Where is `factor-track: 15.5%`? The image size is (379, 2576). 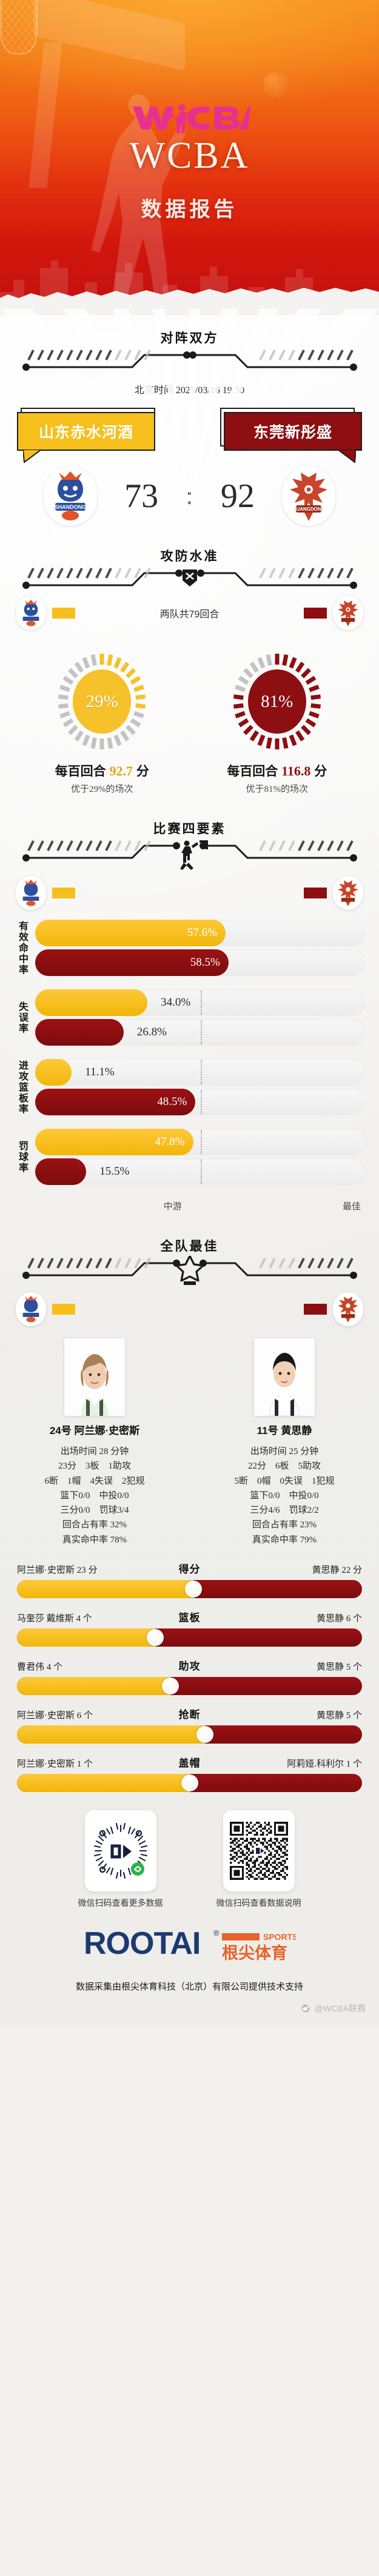
factor-track: 15.5% is located at coordinates (201, 1171).